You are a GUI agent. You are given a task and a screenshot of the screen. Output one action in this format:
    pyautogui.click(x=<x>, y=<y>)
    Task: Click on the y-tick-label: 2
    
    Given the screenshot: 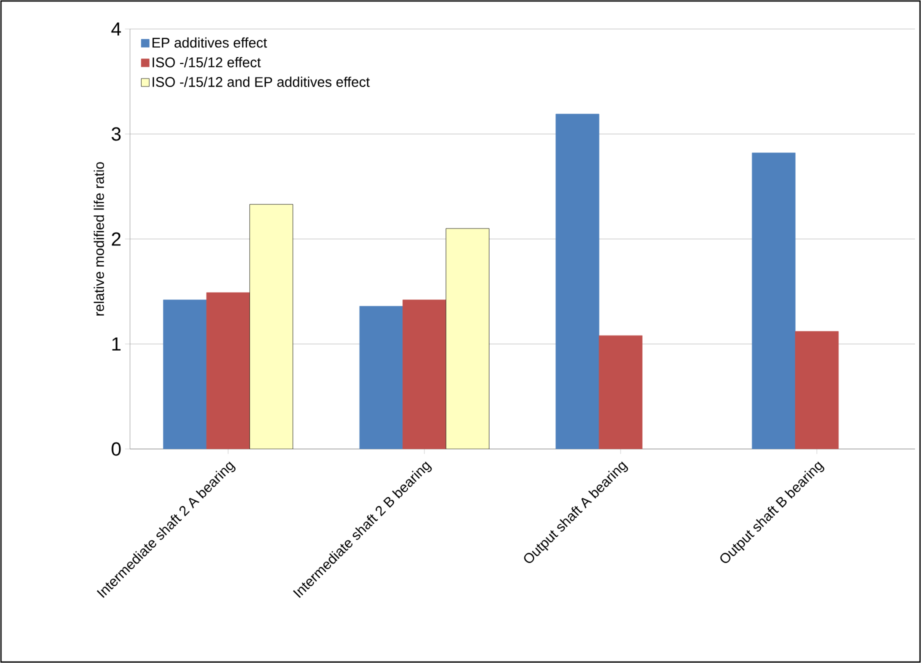 What is the action you would take?
    pyautogui.click(x=116, y=239)
    